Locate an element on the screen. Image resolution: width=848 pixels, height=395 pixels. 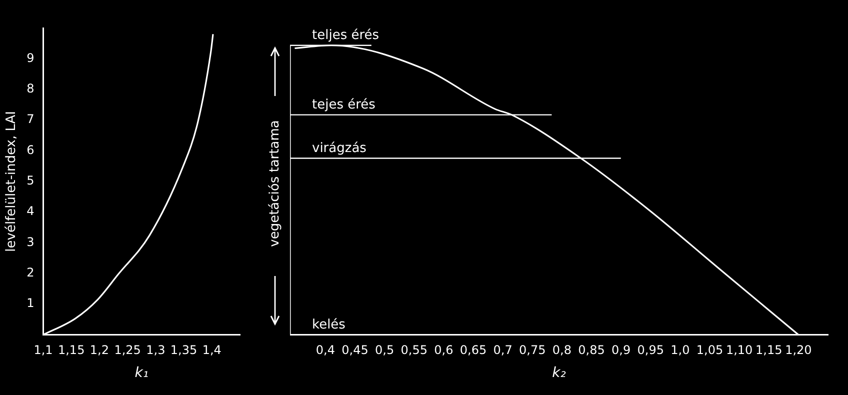
y-tick-label: 1 is located at coordinates (30, 303).